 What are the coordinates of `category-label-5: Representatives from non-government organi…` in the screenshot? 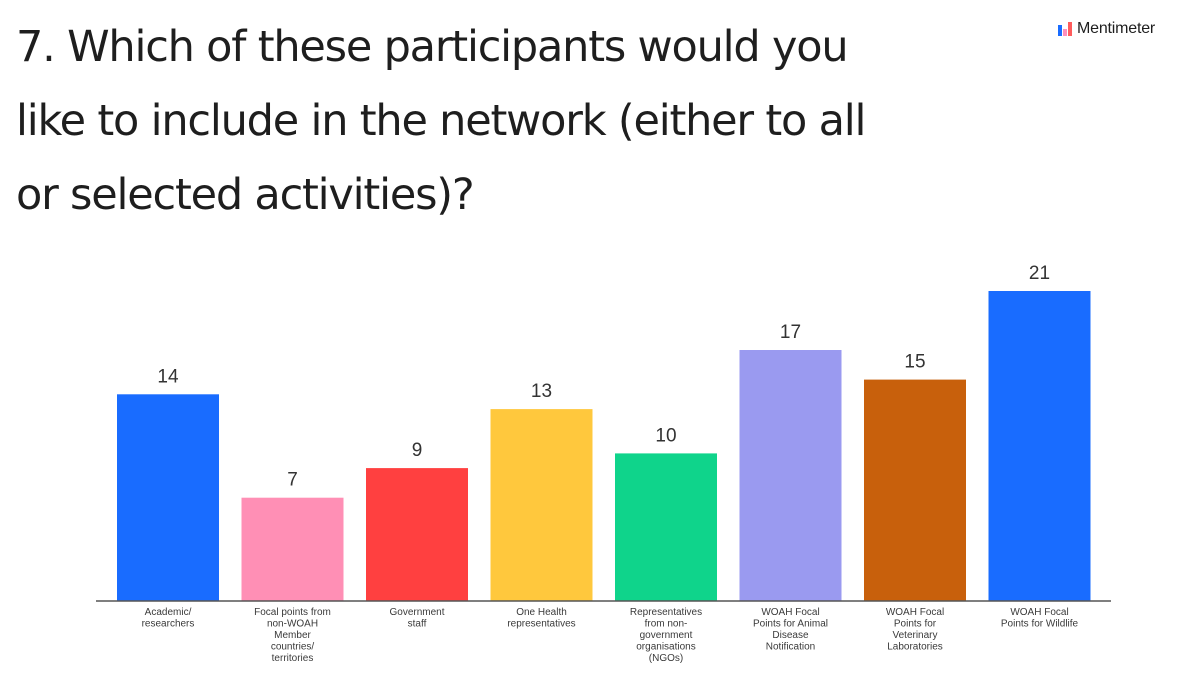 It's located at (666, 635).